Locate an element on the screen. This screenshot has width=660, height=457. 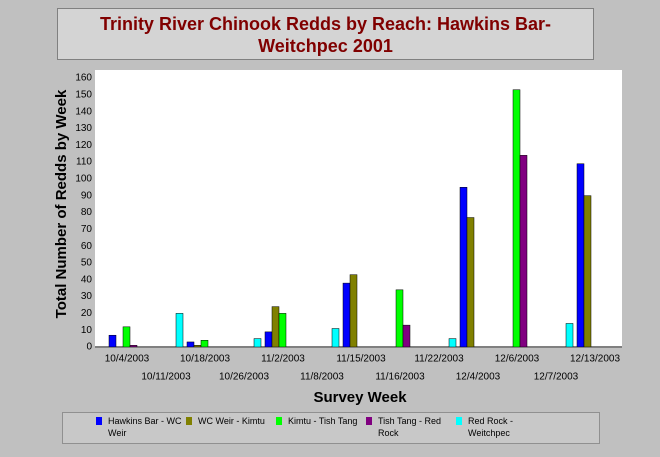
x-tick-label: 10/11/2003 is located at coordinates (166, 377).